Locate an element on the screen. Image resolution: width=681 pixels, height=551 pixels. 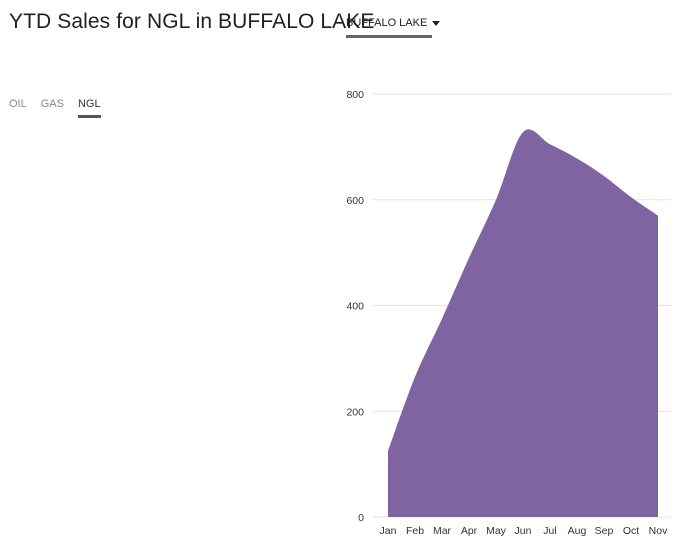
x-tick-label-jun: Jun is located at coordinates (523, 531).